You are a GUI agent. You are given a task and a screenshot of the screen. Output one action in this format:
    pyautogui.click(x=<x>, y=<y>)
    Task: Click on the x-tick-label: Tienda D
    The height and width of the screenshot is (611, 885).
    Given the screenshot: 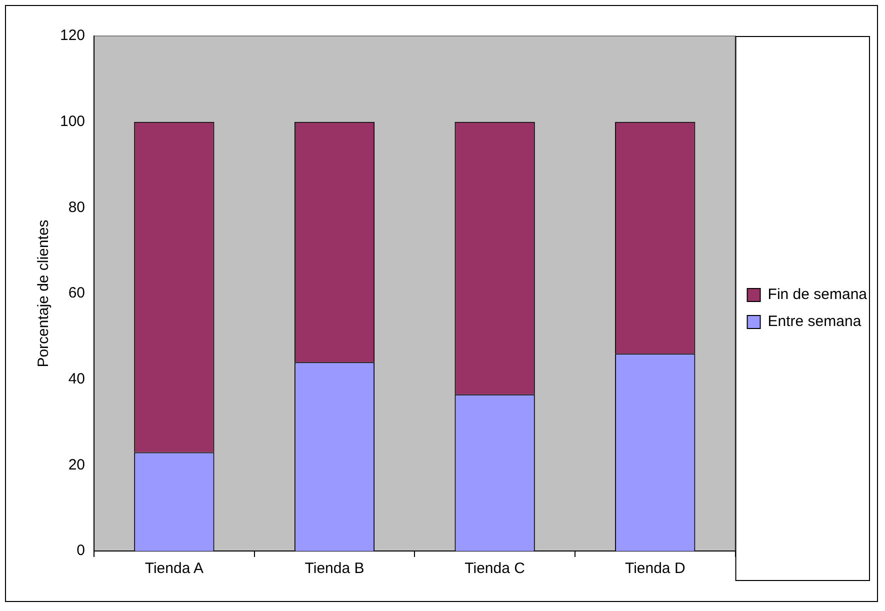 What is the action you would take?
    pyautogui.click(x=655, y=569)
    